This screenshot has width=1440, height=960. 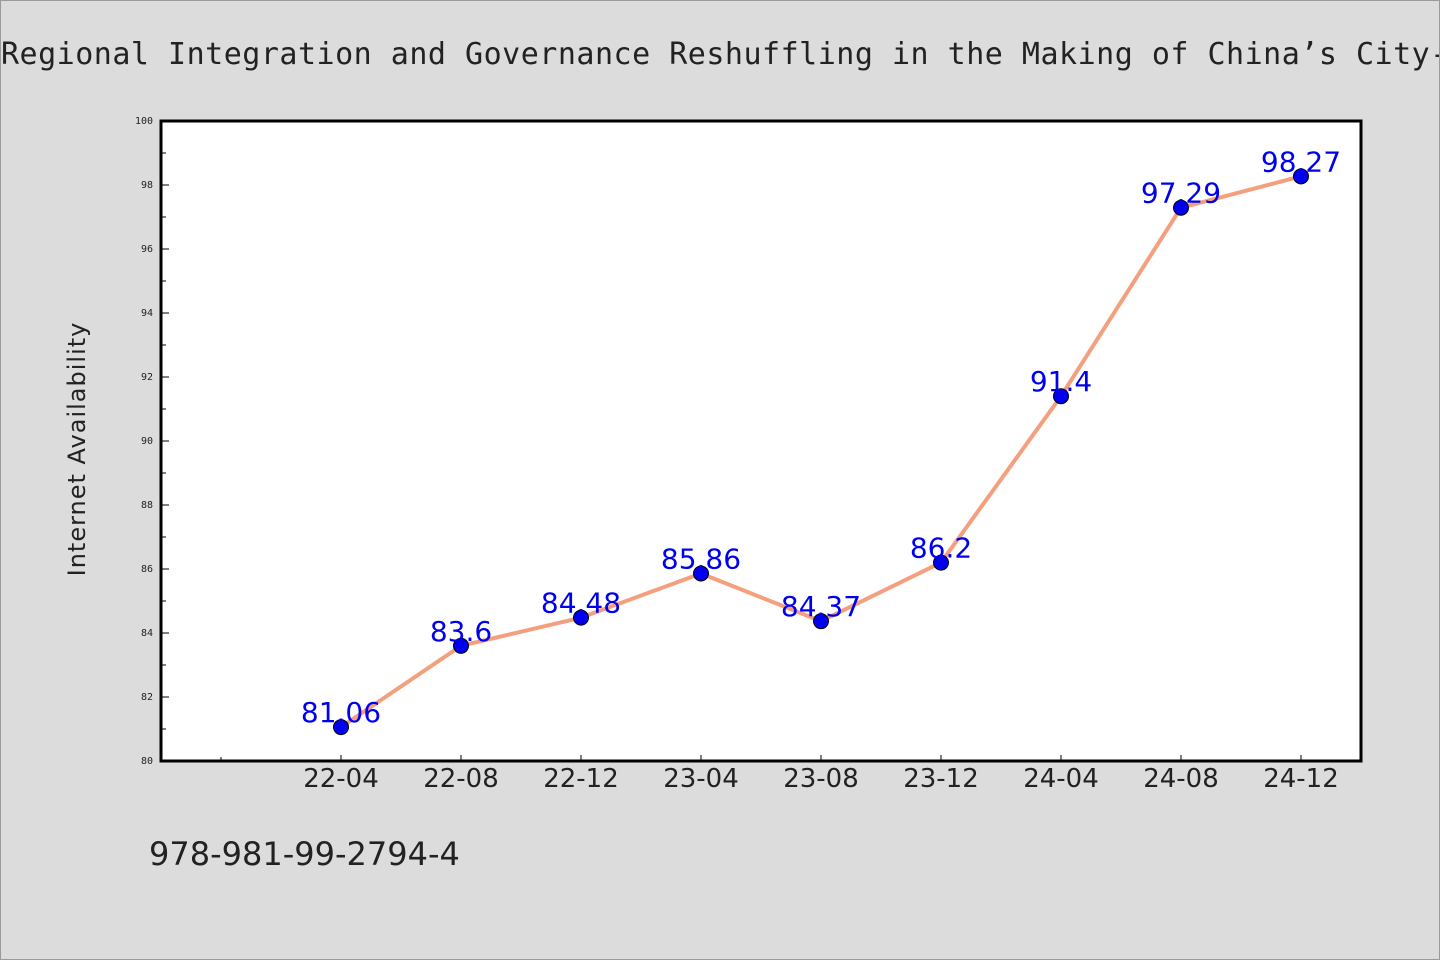 What do you see at coordinates (701, 779) in the screenshot?
I see `x-tick-label: 23-04` at bounding box center [701, 779].